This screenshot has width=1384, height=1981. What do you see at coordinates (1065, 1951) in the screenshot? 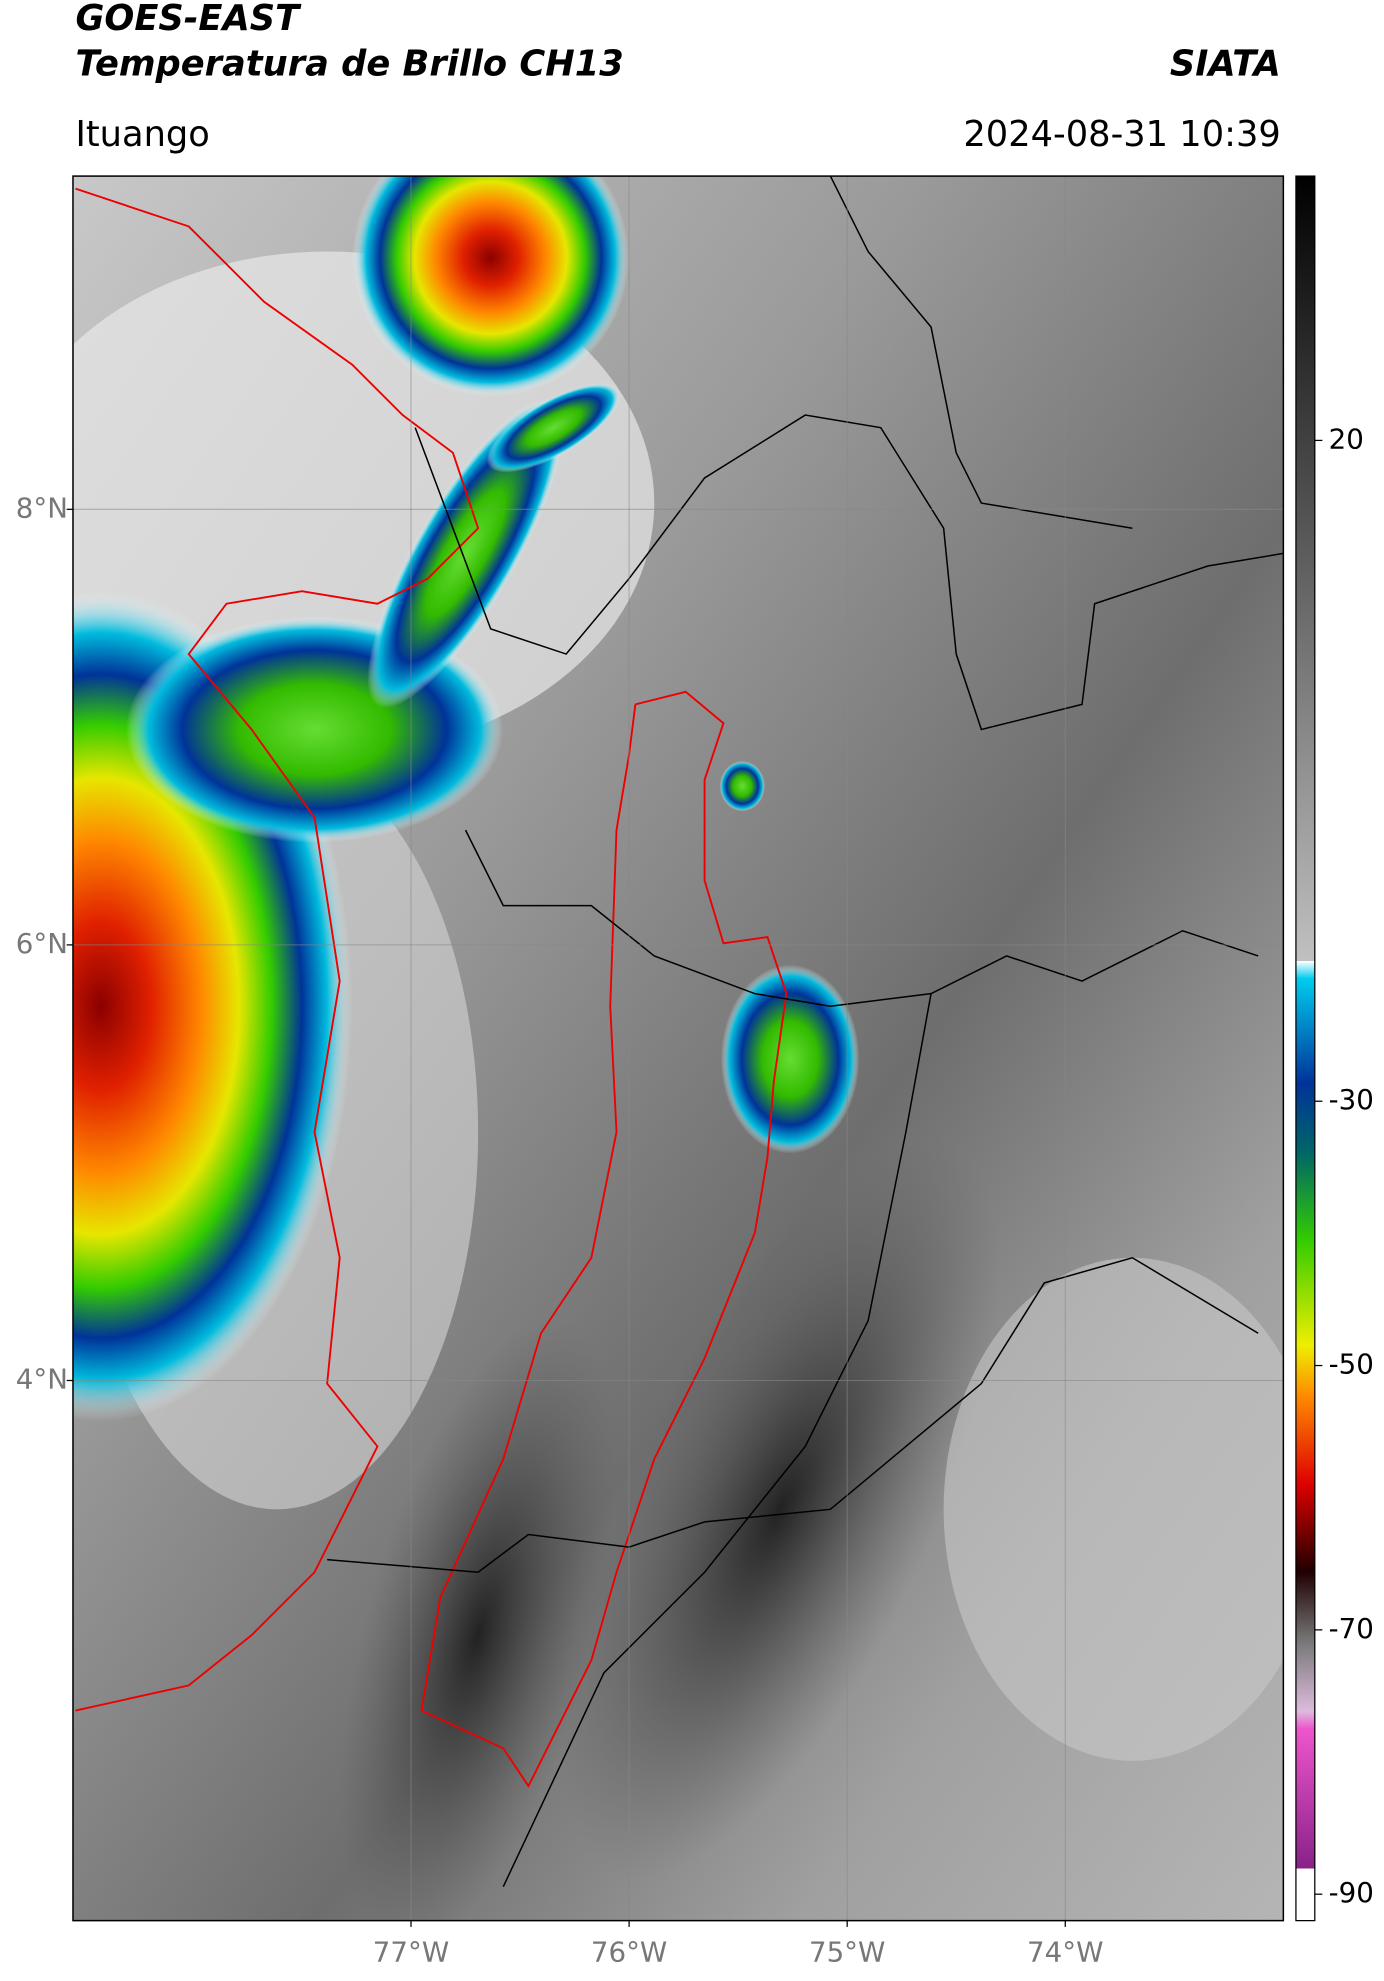
I see `lon-tick-label: 74°W` at bounding box center [1065, 1951].